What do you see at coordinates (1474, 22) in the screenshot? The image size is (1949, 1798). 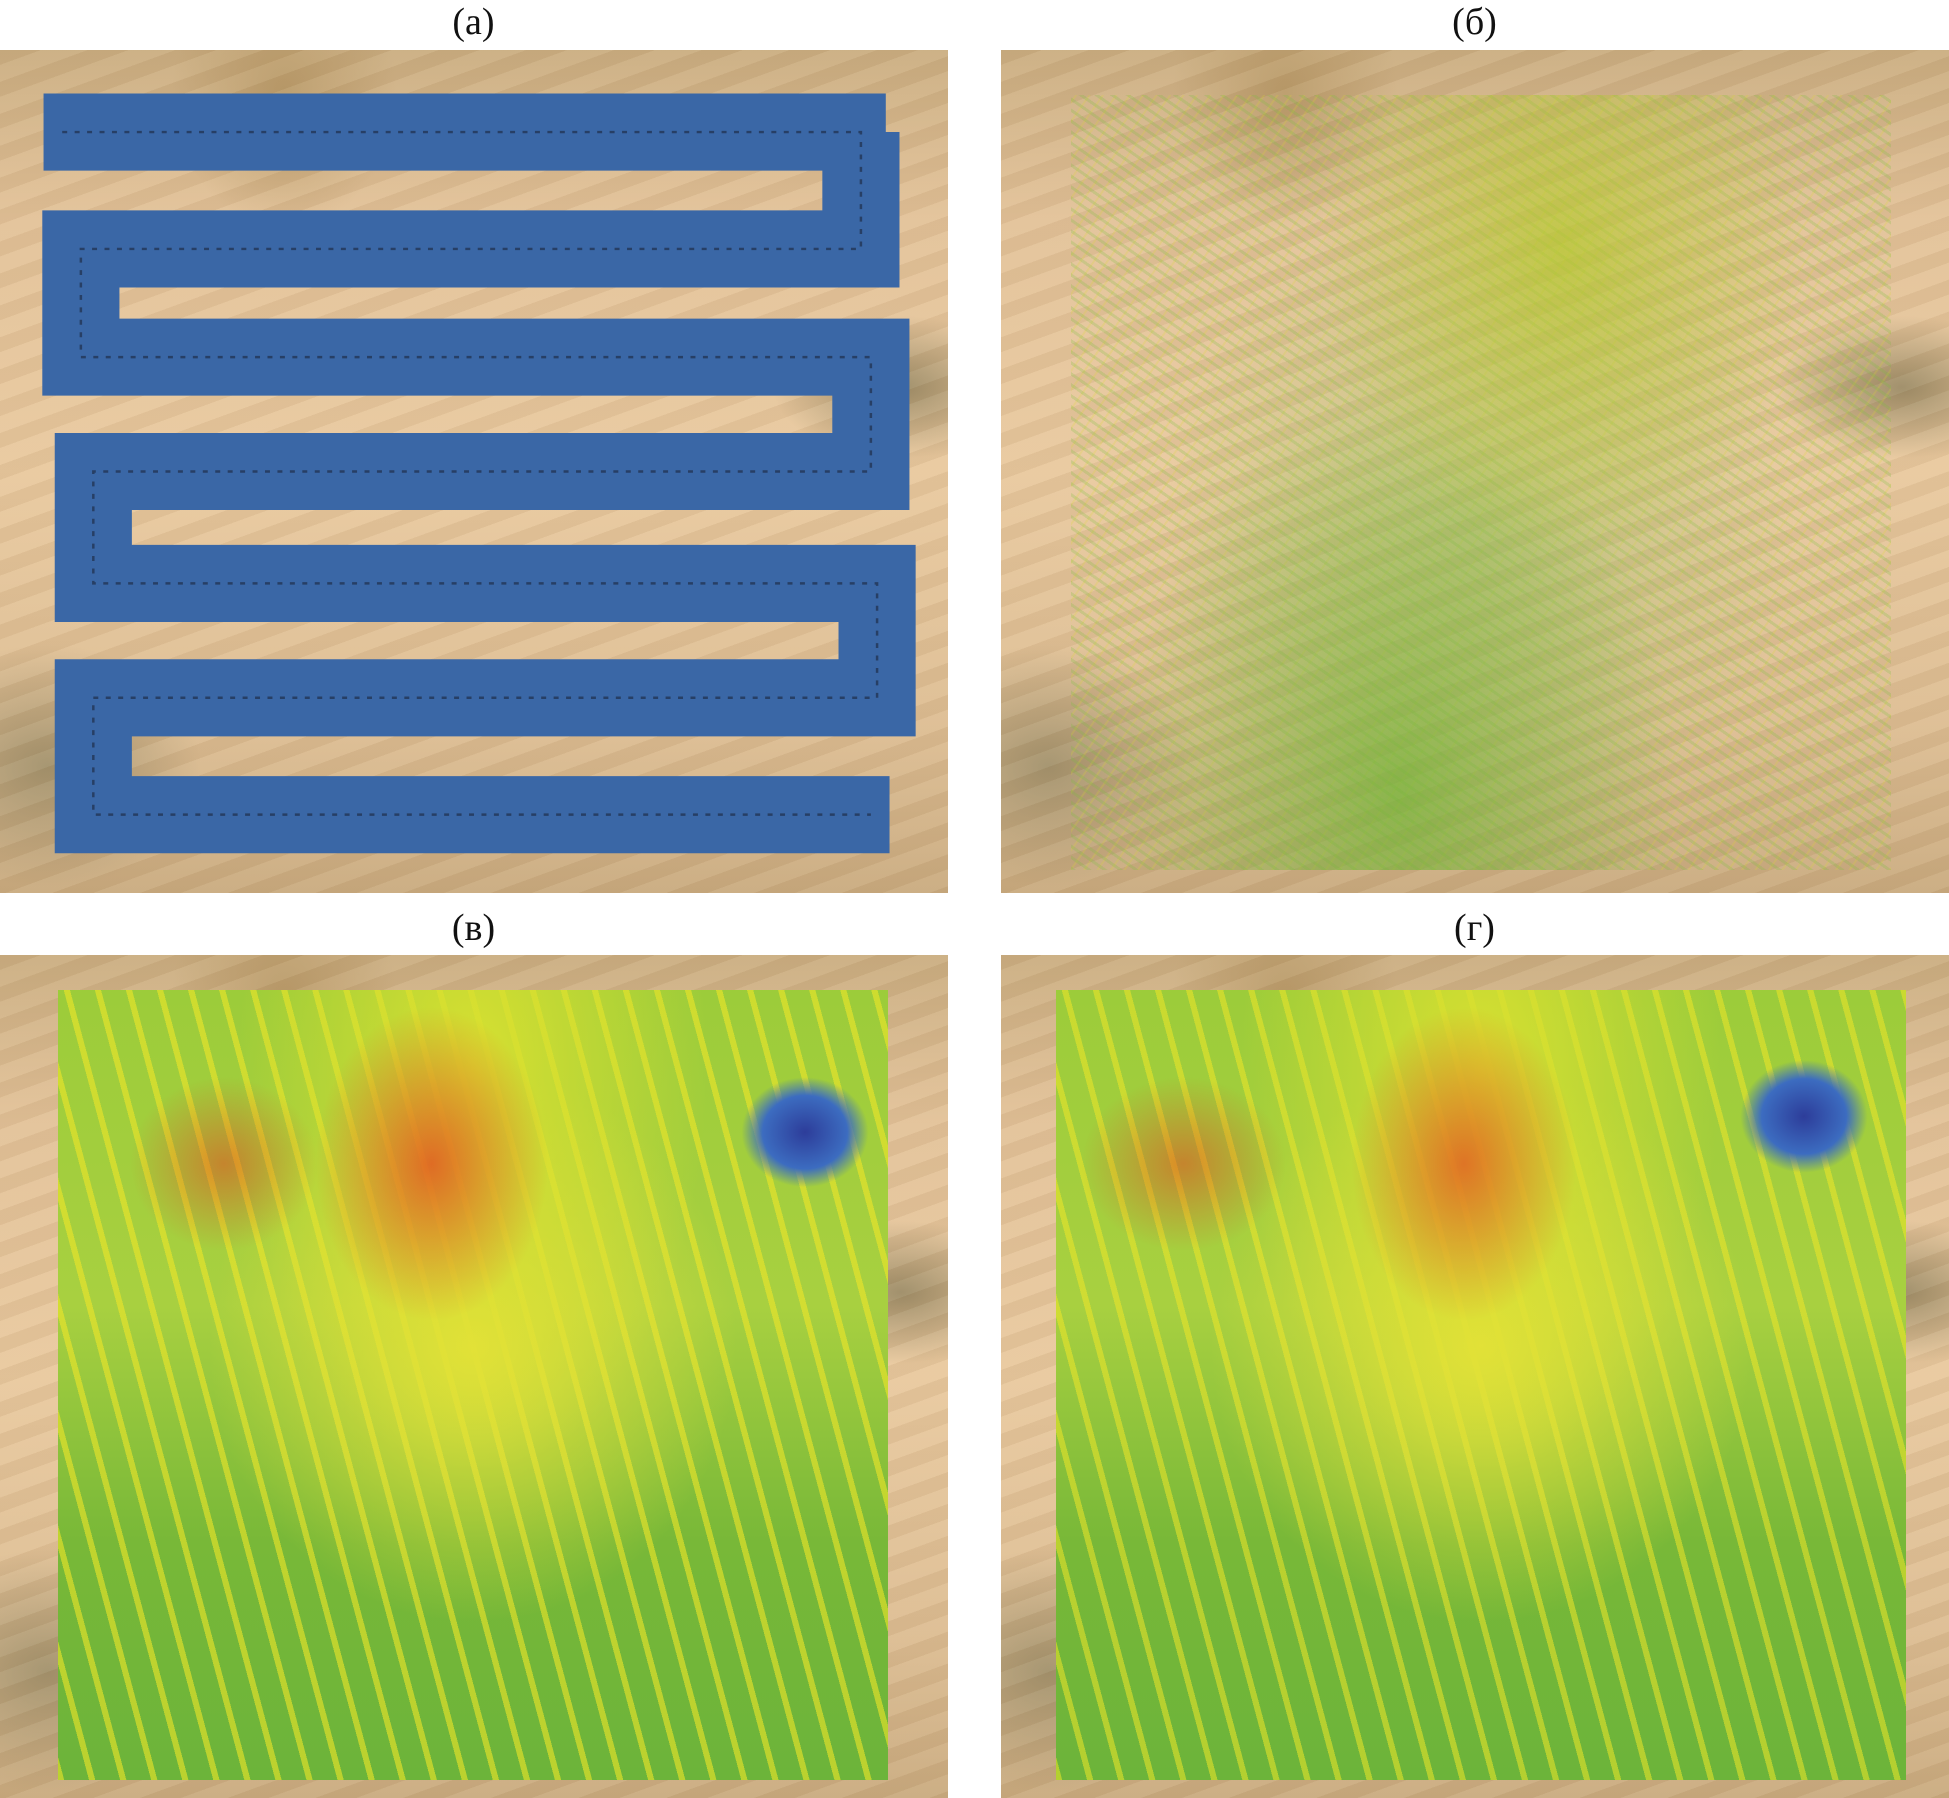 I see `panel-b-label: (б)` at bounding box center [1474, 22].